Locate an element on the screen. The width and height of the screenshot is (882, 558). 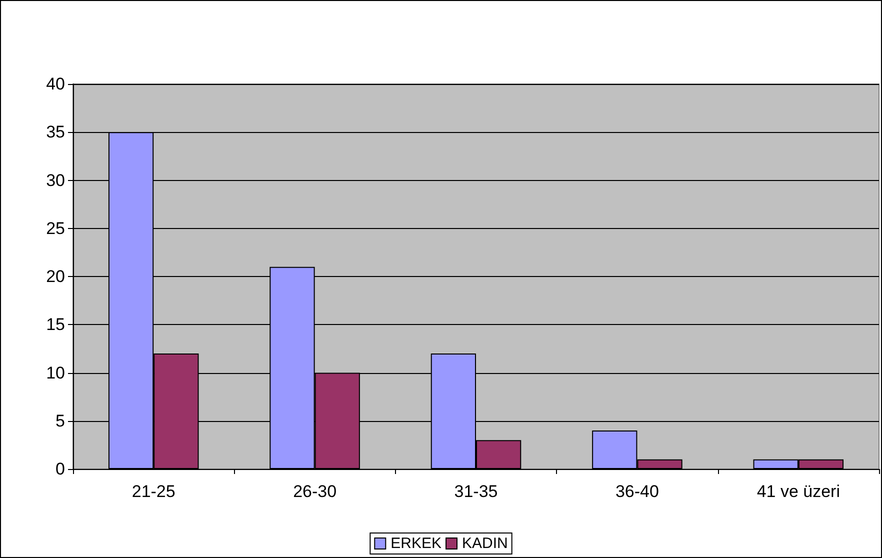
y-tick-label: 15 is located at coordinates (55, 324).